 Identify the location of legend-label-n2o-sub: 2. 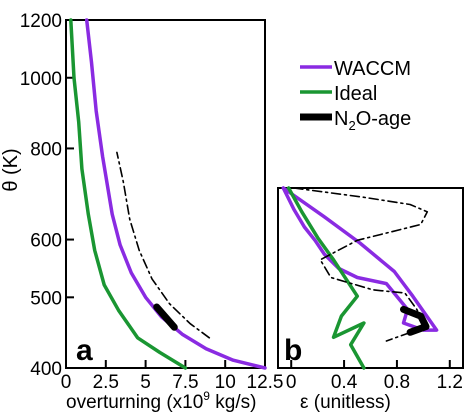
(351, 125).